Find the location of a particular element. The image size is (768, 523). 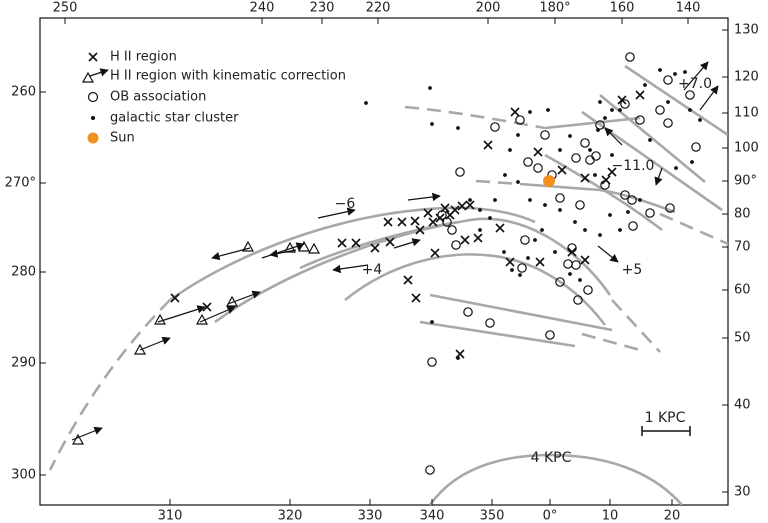

annotation: +7.0 is located at coordinates (695, 84).